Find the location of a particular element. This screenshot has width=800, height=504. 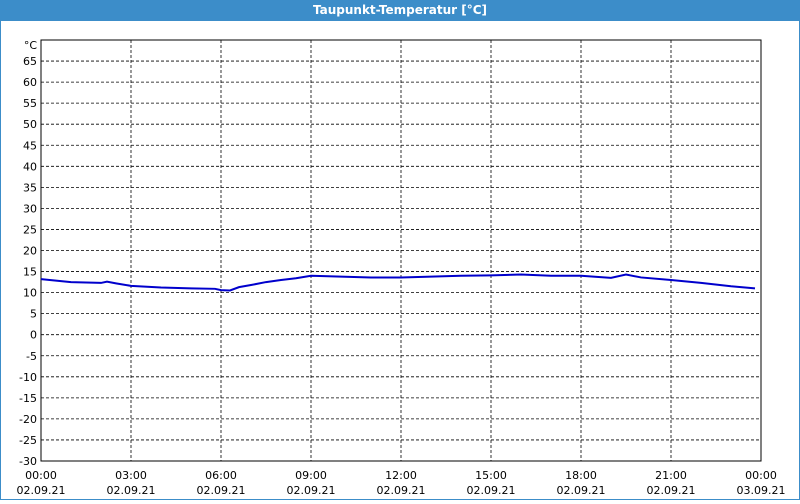

y-tick-label: 40 is located at coordinates (30, 166).